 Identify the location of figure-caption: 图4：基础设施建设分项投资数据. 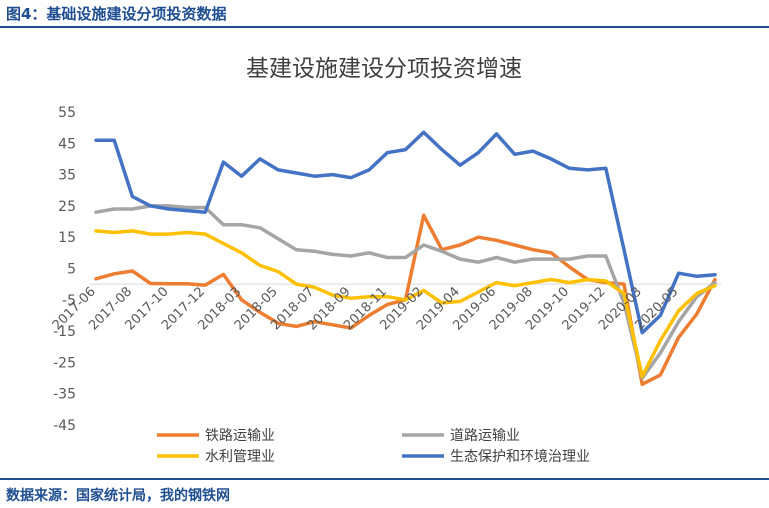
(116, 14).